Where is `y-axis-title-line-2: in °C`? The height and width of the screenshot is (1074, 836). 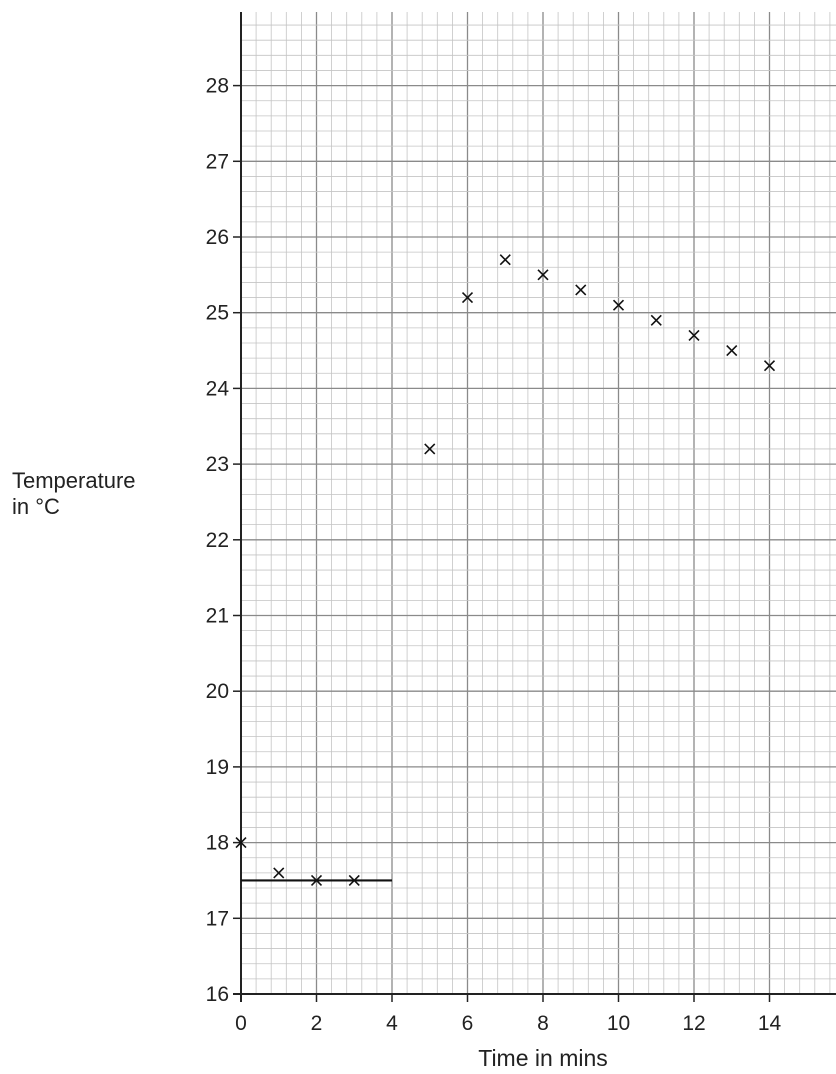 y-axis-title-line-2: in °C is located at coordinates (36, 506).